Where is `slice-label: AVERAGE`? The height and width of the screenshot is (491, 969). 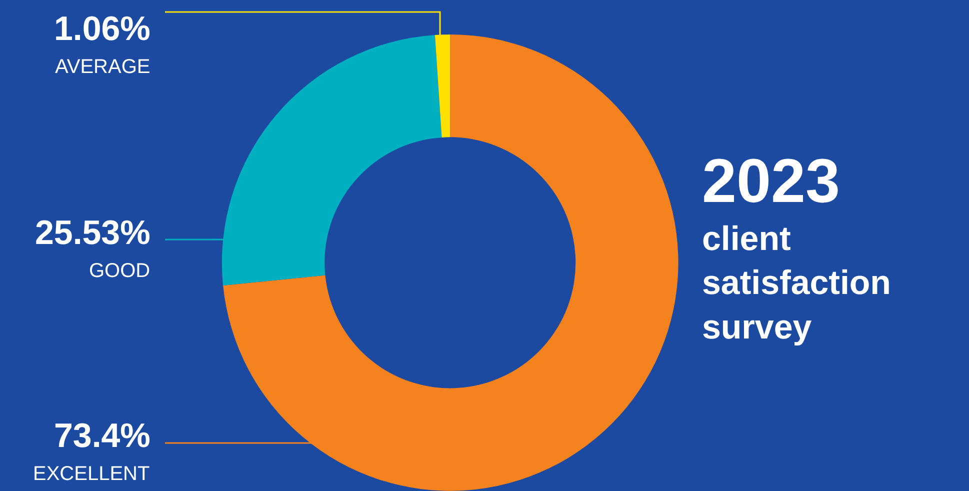
slice-label: AVERAGE is located at coordinates (102, 67).